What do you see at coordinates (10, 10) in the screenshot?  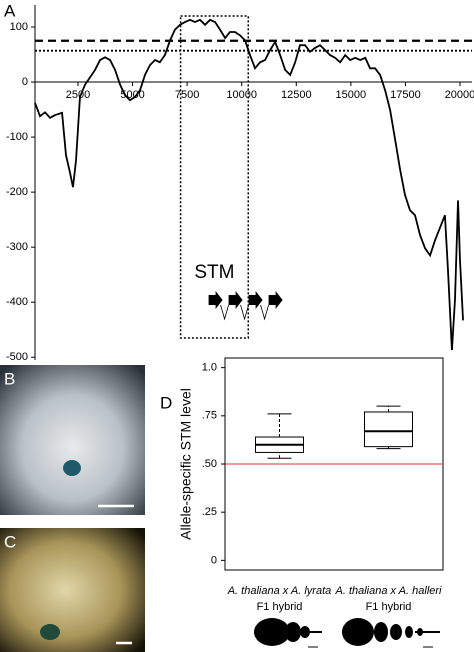 I see `panel-letter: A` at bounding box center [10, 10].